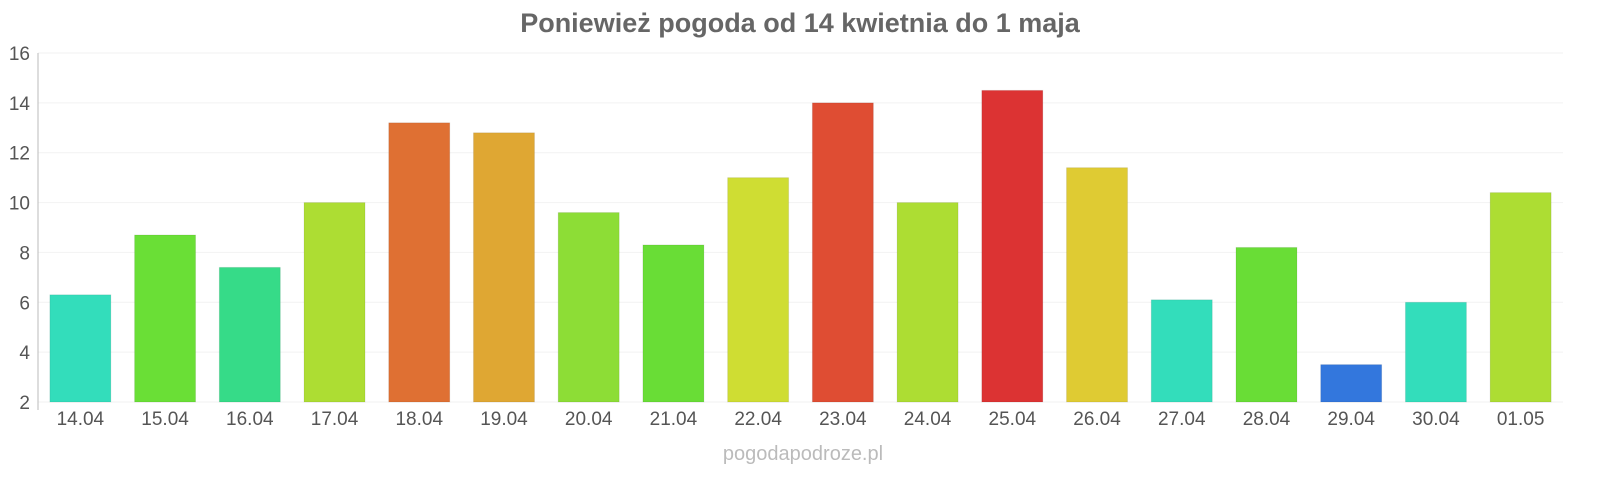 This screenshot has height=485, width=1600. What do you see at coordinates (758, 290) in the screenshot?
I see `bar-22.04` at bounding box center [758, 290].